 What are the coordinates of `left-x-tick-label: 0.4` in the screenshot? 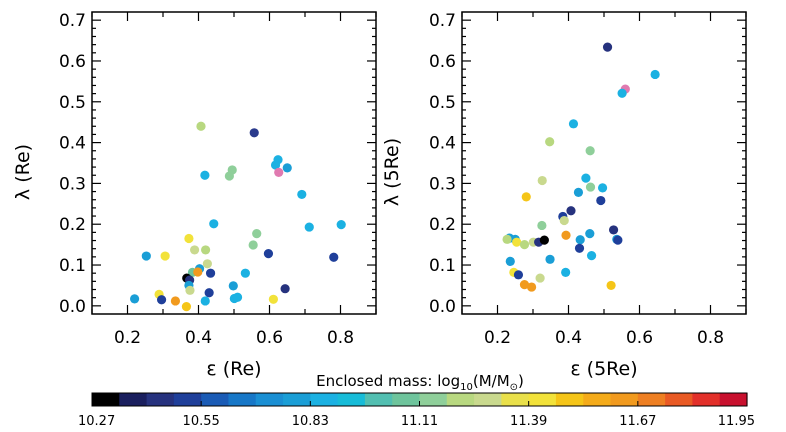 It's located at (198, 338).